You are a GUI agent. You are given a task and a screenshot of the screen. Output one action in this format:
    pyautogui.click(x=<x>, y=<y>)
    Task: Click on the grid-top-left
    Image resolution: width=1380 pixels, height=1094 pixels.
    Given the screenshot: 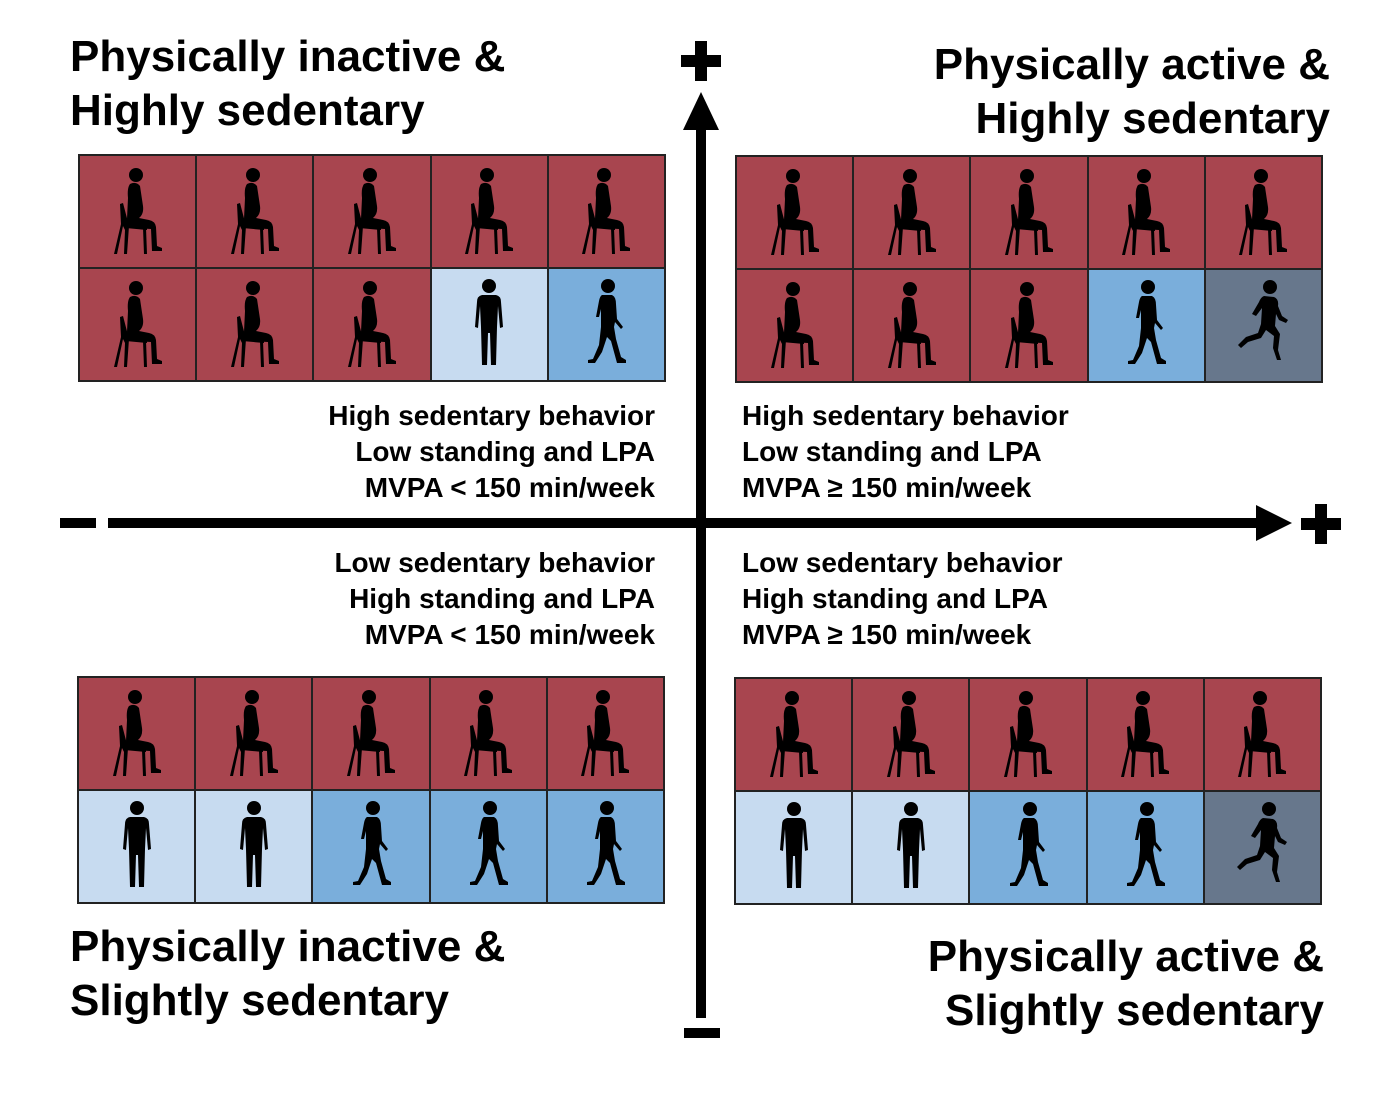 What is the action you would take?
    pyautogui.click(x=372, y=268)
    